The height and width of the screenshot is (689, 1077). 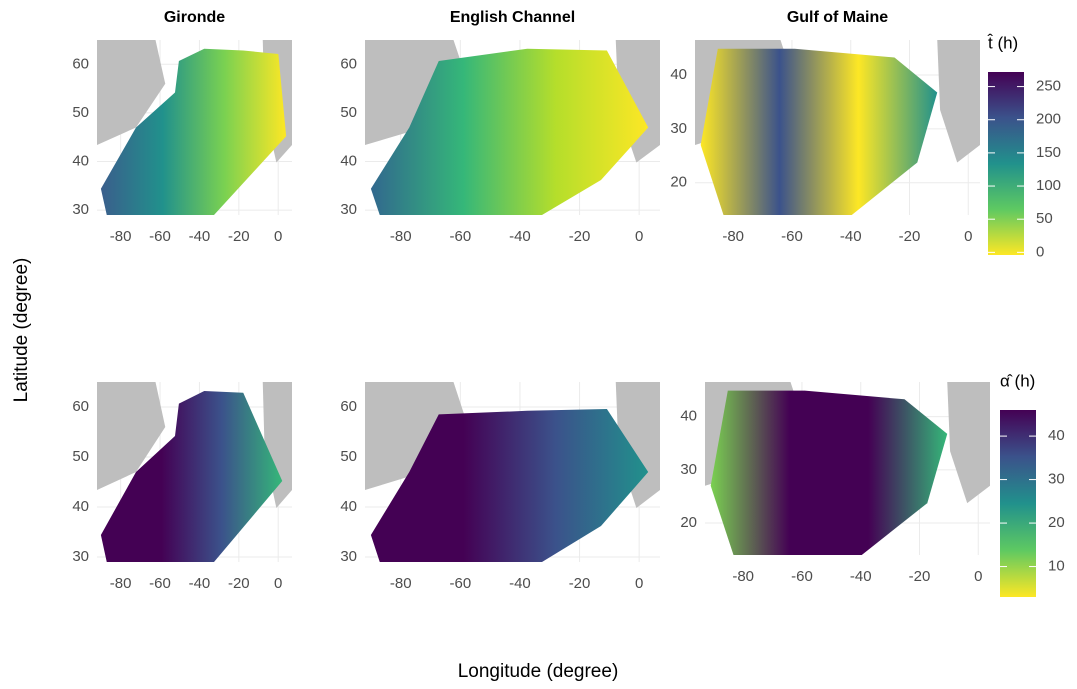 I want to click on panel: -80 -60 -40 -20 0 30 40 50 60 Gironde, so click(x=182, y=127).